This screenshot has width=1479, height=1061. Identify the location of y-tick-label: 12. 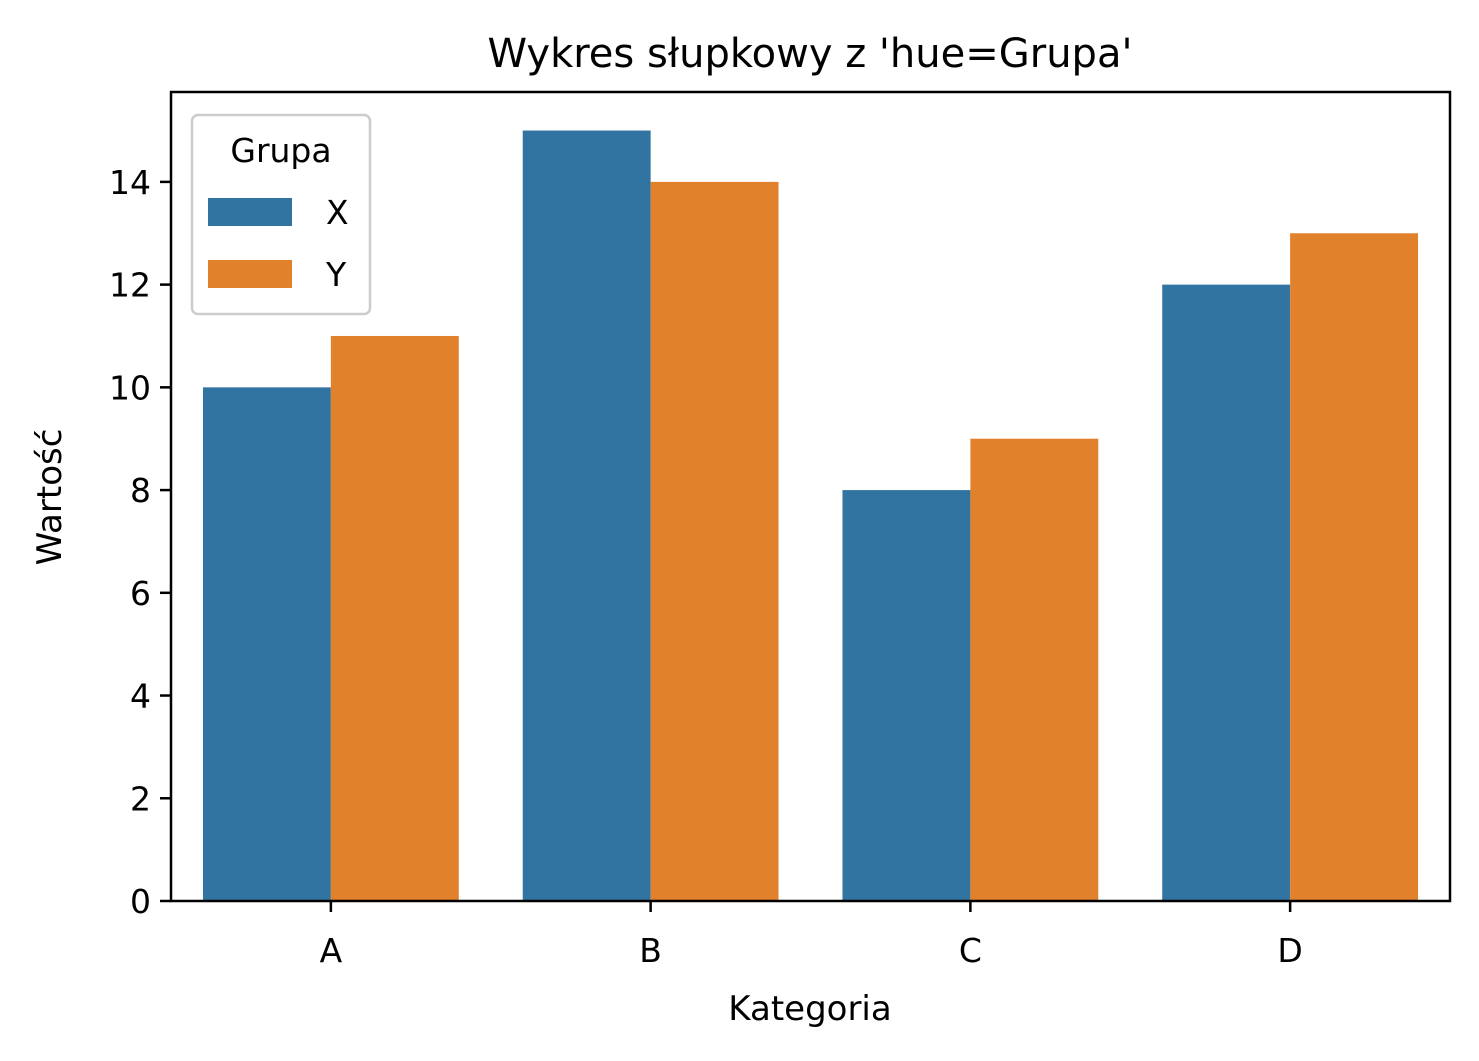
(130, 285).